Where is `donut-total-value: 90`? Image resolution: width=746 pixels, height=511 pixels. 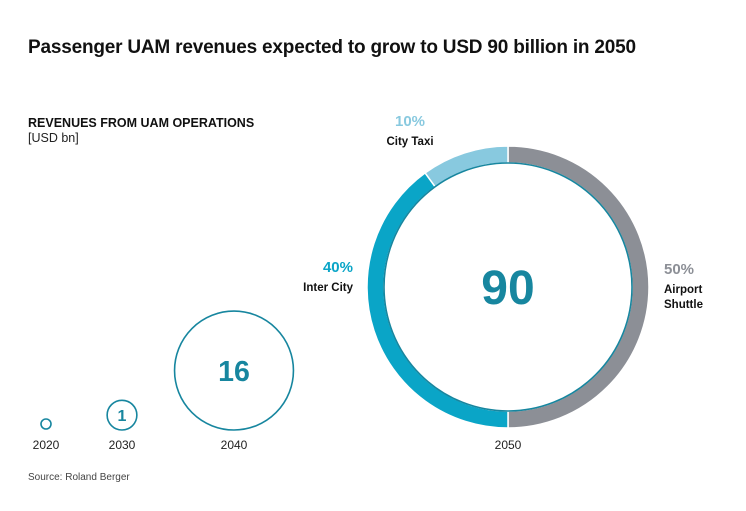
donut-total-value: 90 is located at coordinates (507, 288).